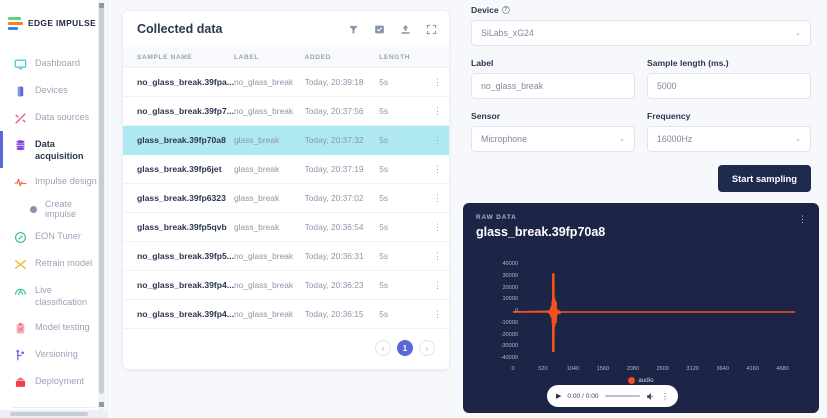  What do you see at coordinates (53, 149) in the screenshot?
I see `sidebar-item-data-acquisition: Data acquisition` at bounding box center [53, 149].